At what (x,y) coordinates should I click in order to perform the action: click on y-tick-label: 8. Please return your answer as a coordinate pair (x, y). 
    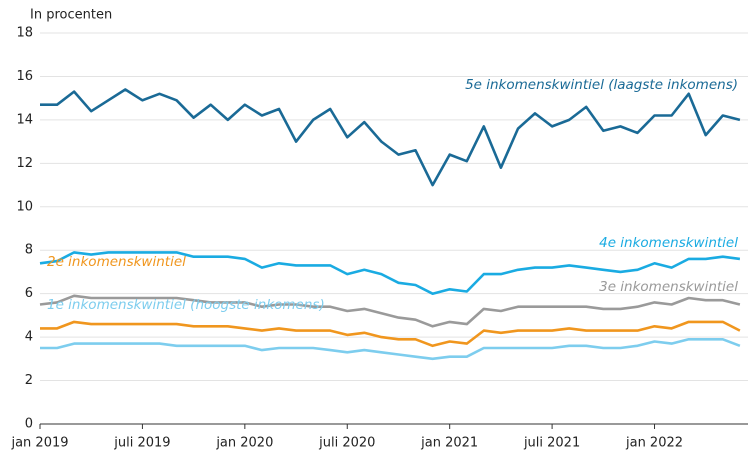
    Looking at the image, I should click on (29, 250).